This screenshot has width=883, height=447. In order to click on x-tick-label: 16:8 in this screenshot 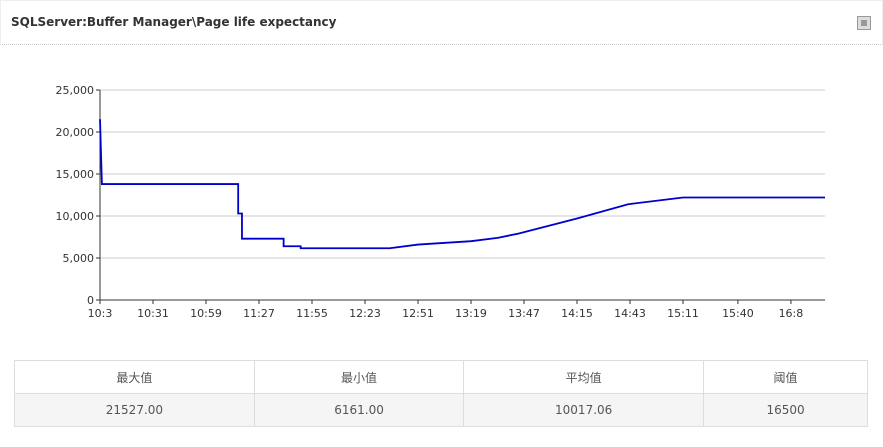, I will do `click(791, 313)`.